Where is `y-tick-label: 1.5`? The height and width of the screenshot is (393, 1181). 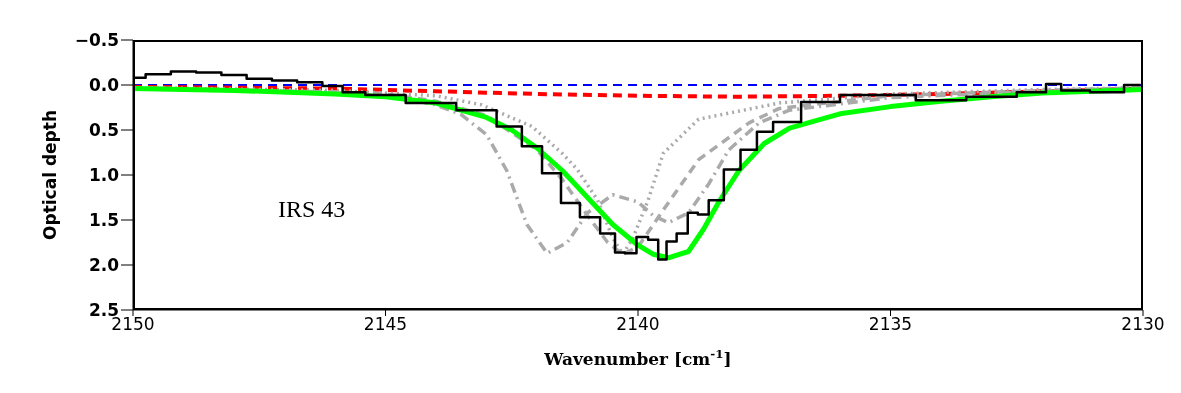 y-tick-label: 1.5 is located at coordinates (103, 220).